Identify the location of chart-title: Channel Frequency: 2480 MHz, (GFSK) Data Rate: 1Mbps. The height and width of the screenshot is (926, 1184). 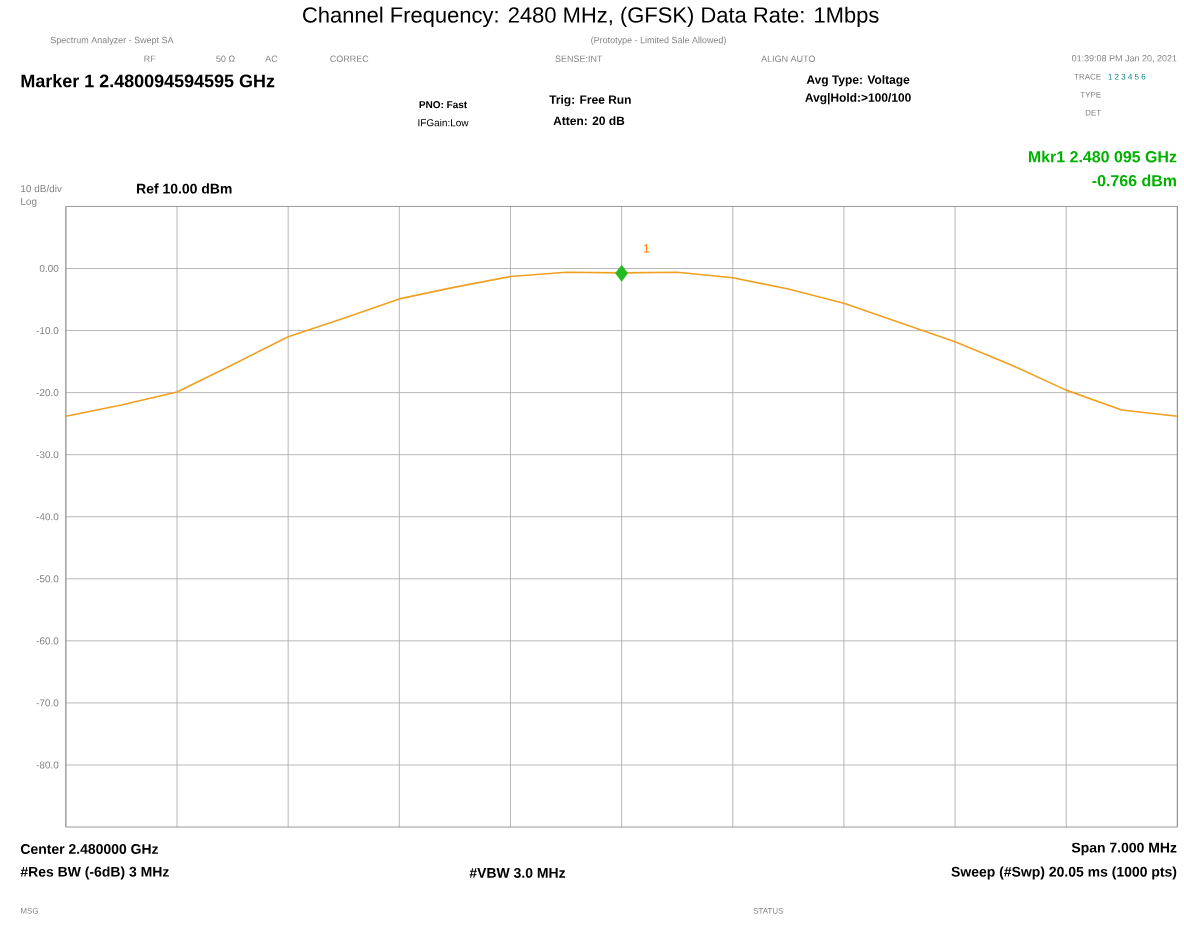
(591, 16).